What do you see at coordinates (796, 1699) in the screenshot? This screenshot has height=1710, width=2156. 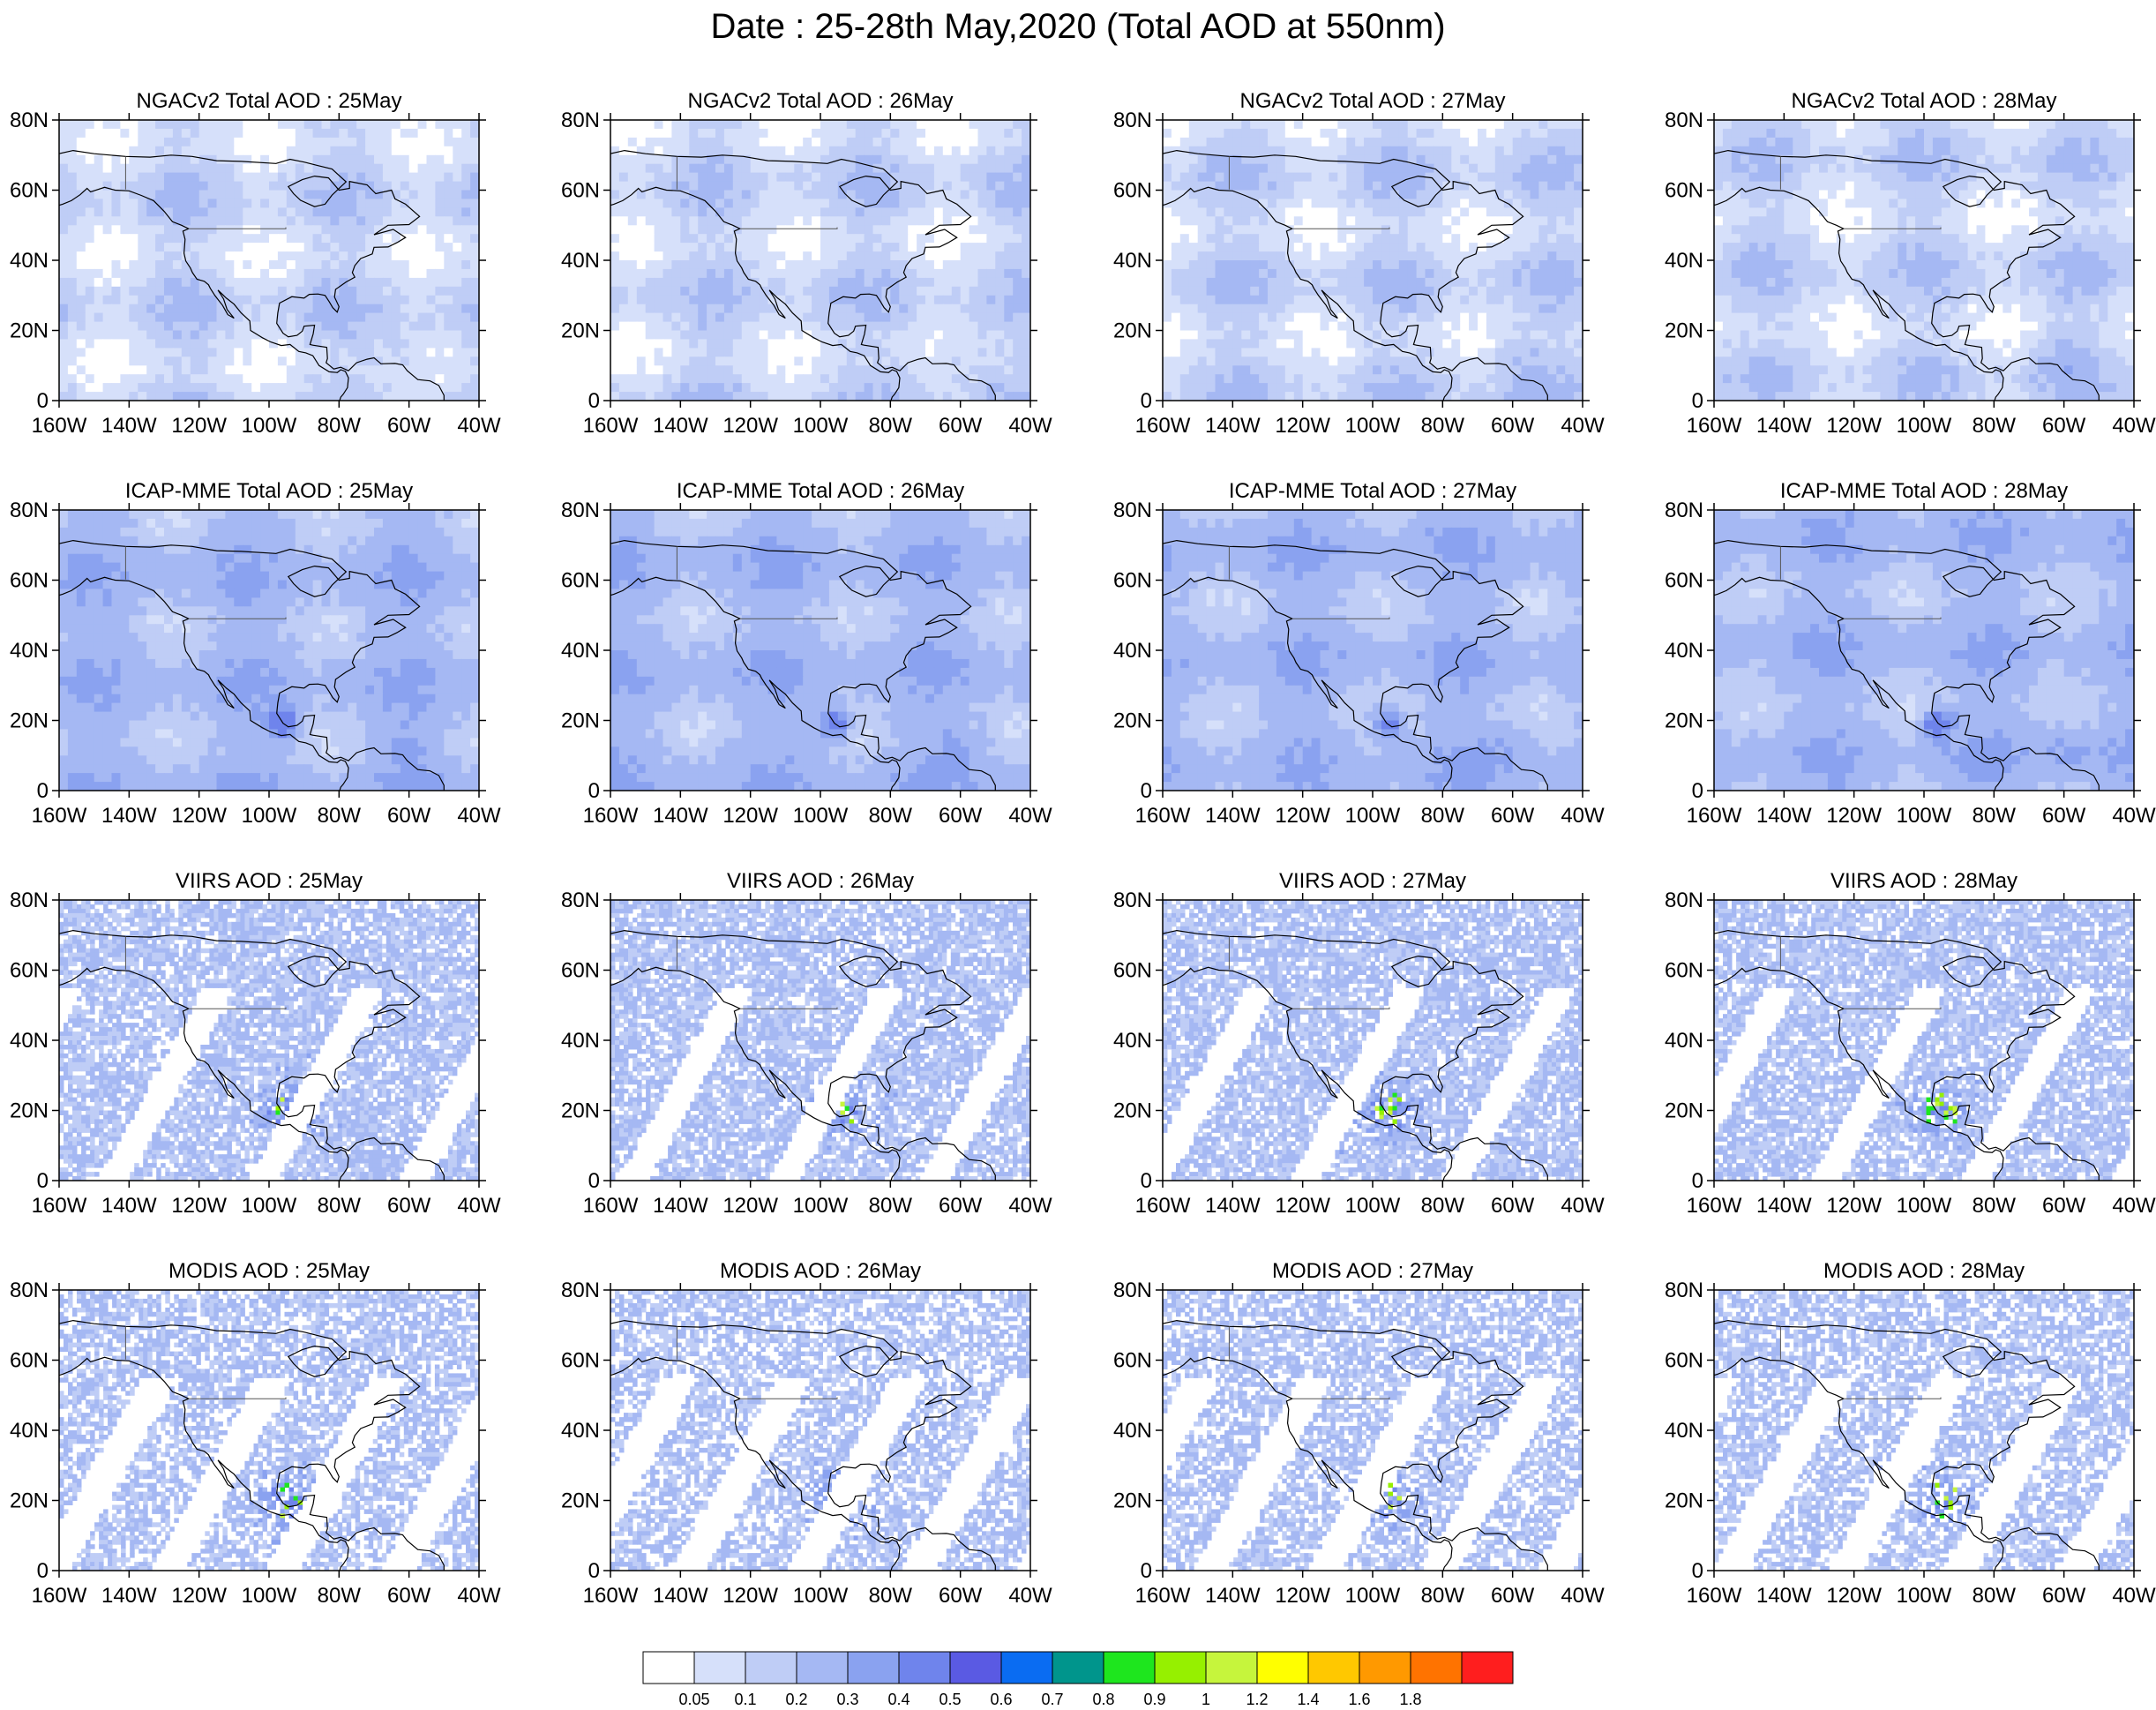 I see `colorbar-label: 0.2` at bounding box center [796, 1699].